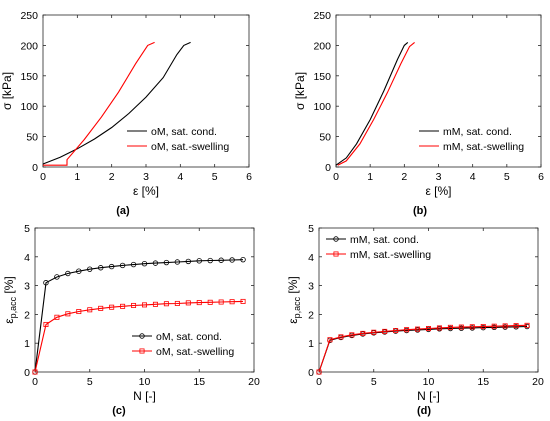 The image size is (550, 421). Describe the element at coordinates (439, 177) in the screenshot. I see `x-tick-label: 3` at that location.